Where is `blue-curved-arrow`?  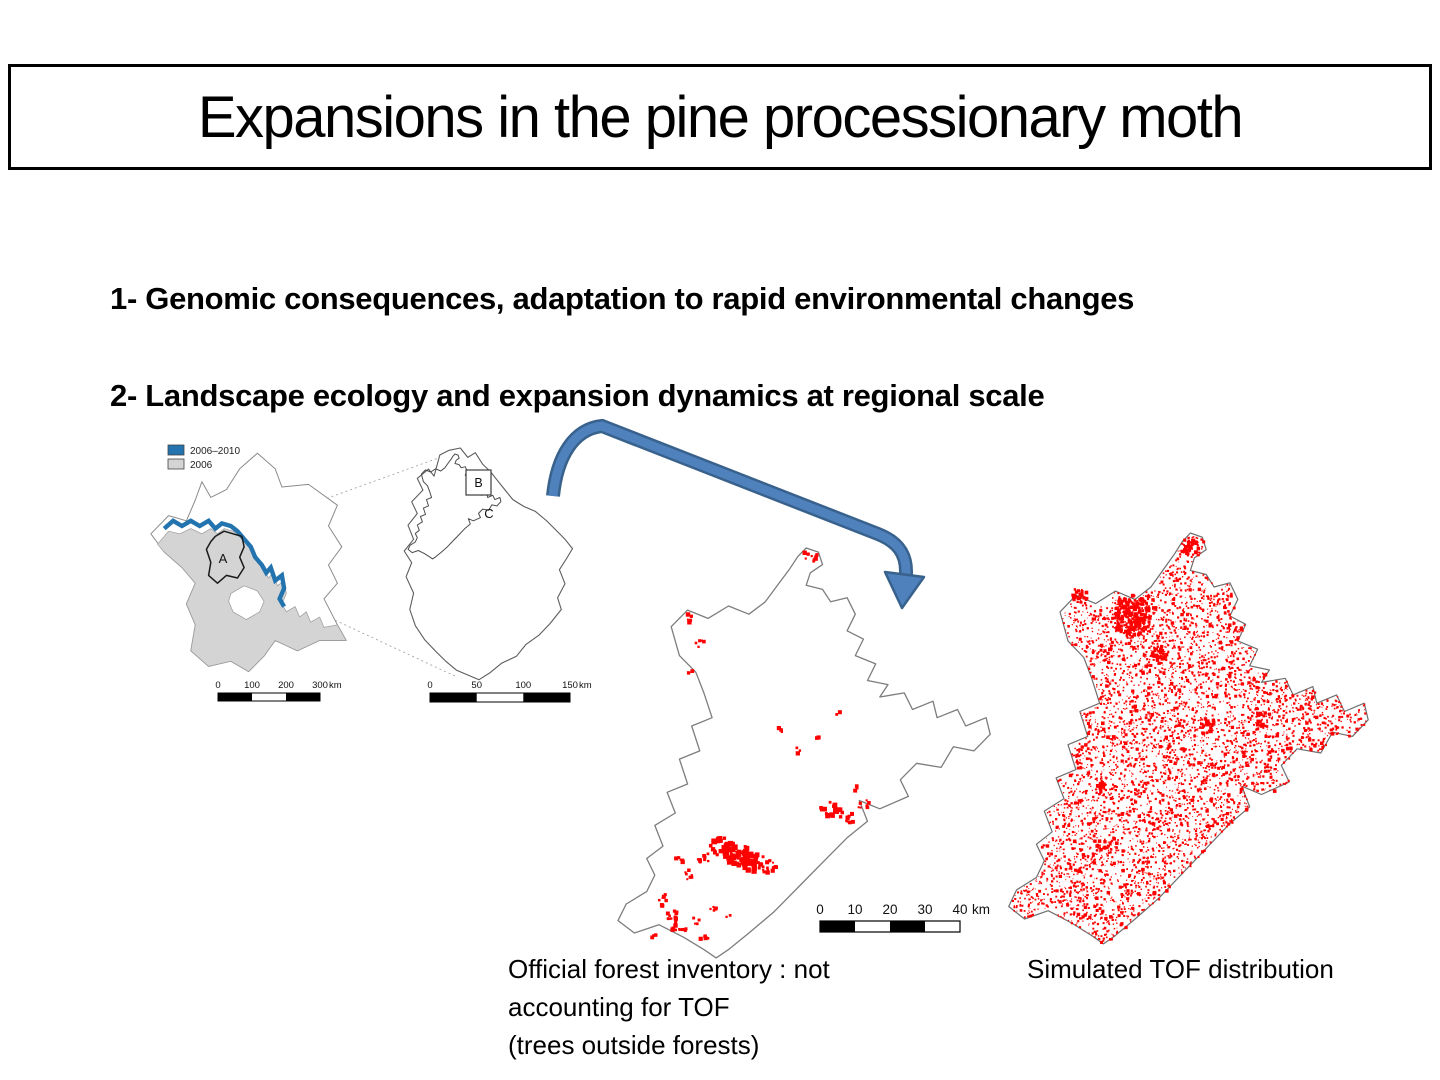 blue-curved-arrow is located at coordinates (736, 514).